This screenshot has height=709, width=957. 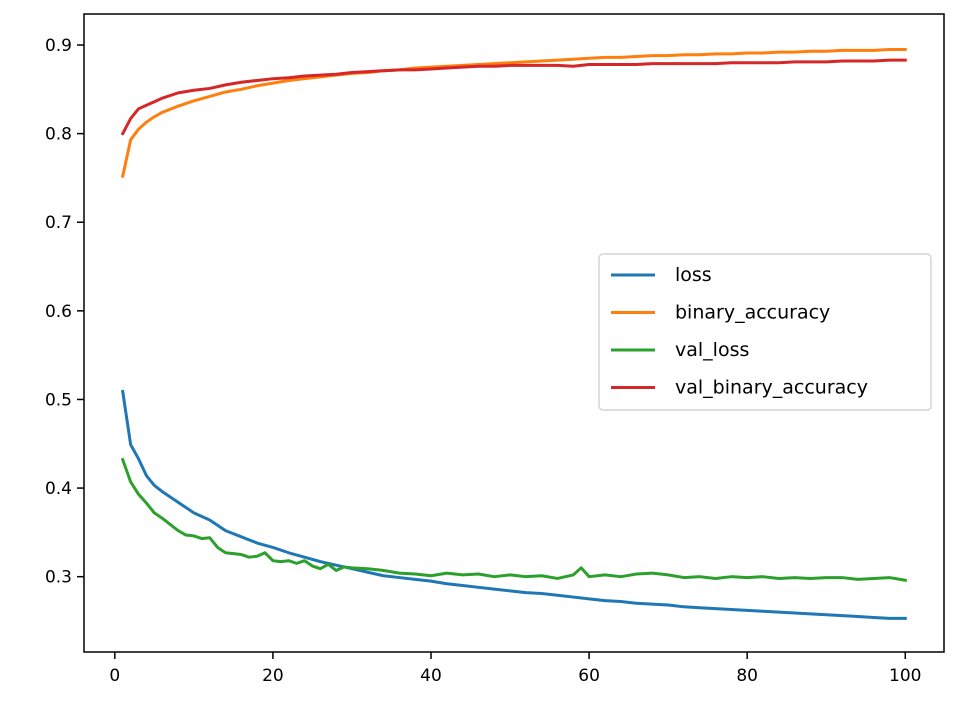 I want to click on x-tick-label: 100, so click(x=905, y=676).